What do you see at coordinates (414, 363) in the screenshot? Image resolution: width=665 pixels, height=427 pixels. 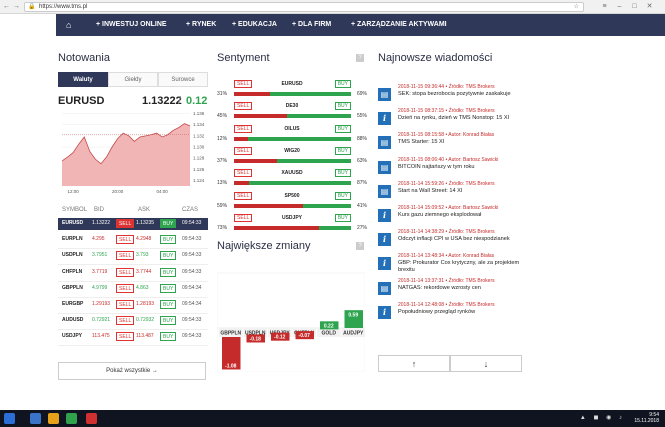 I see `news-up-button: ↑` at bounding box center [414, 363].